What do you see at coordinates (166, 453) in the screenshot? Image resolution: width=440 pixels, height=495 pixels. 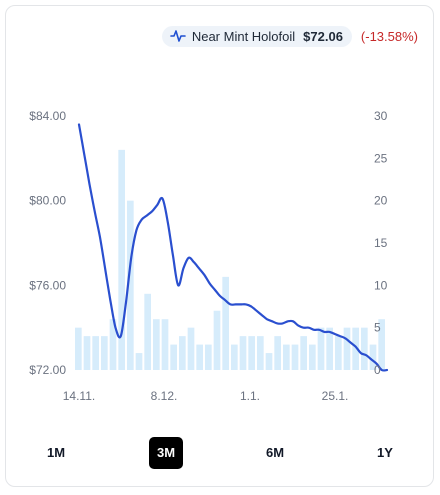 I see `range-button-3m: 3M` at bounding box center [166, 453].